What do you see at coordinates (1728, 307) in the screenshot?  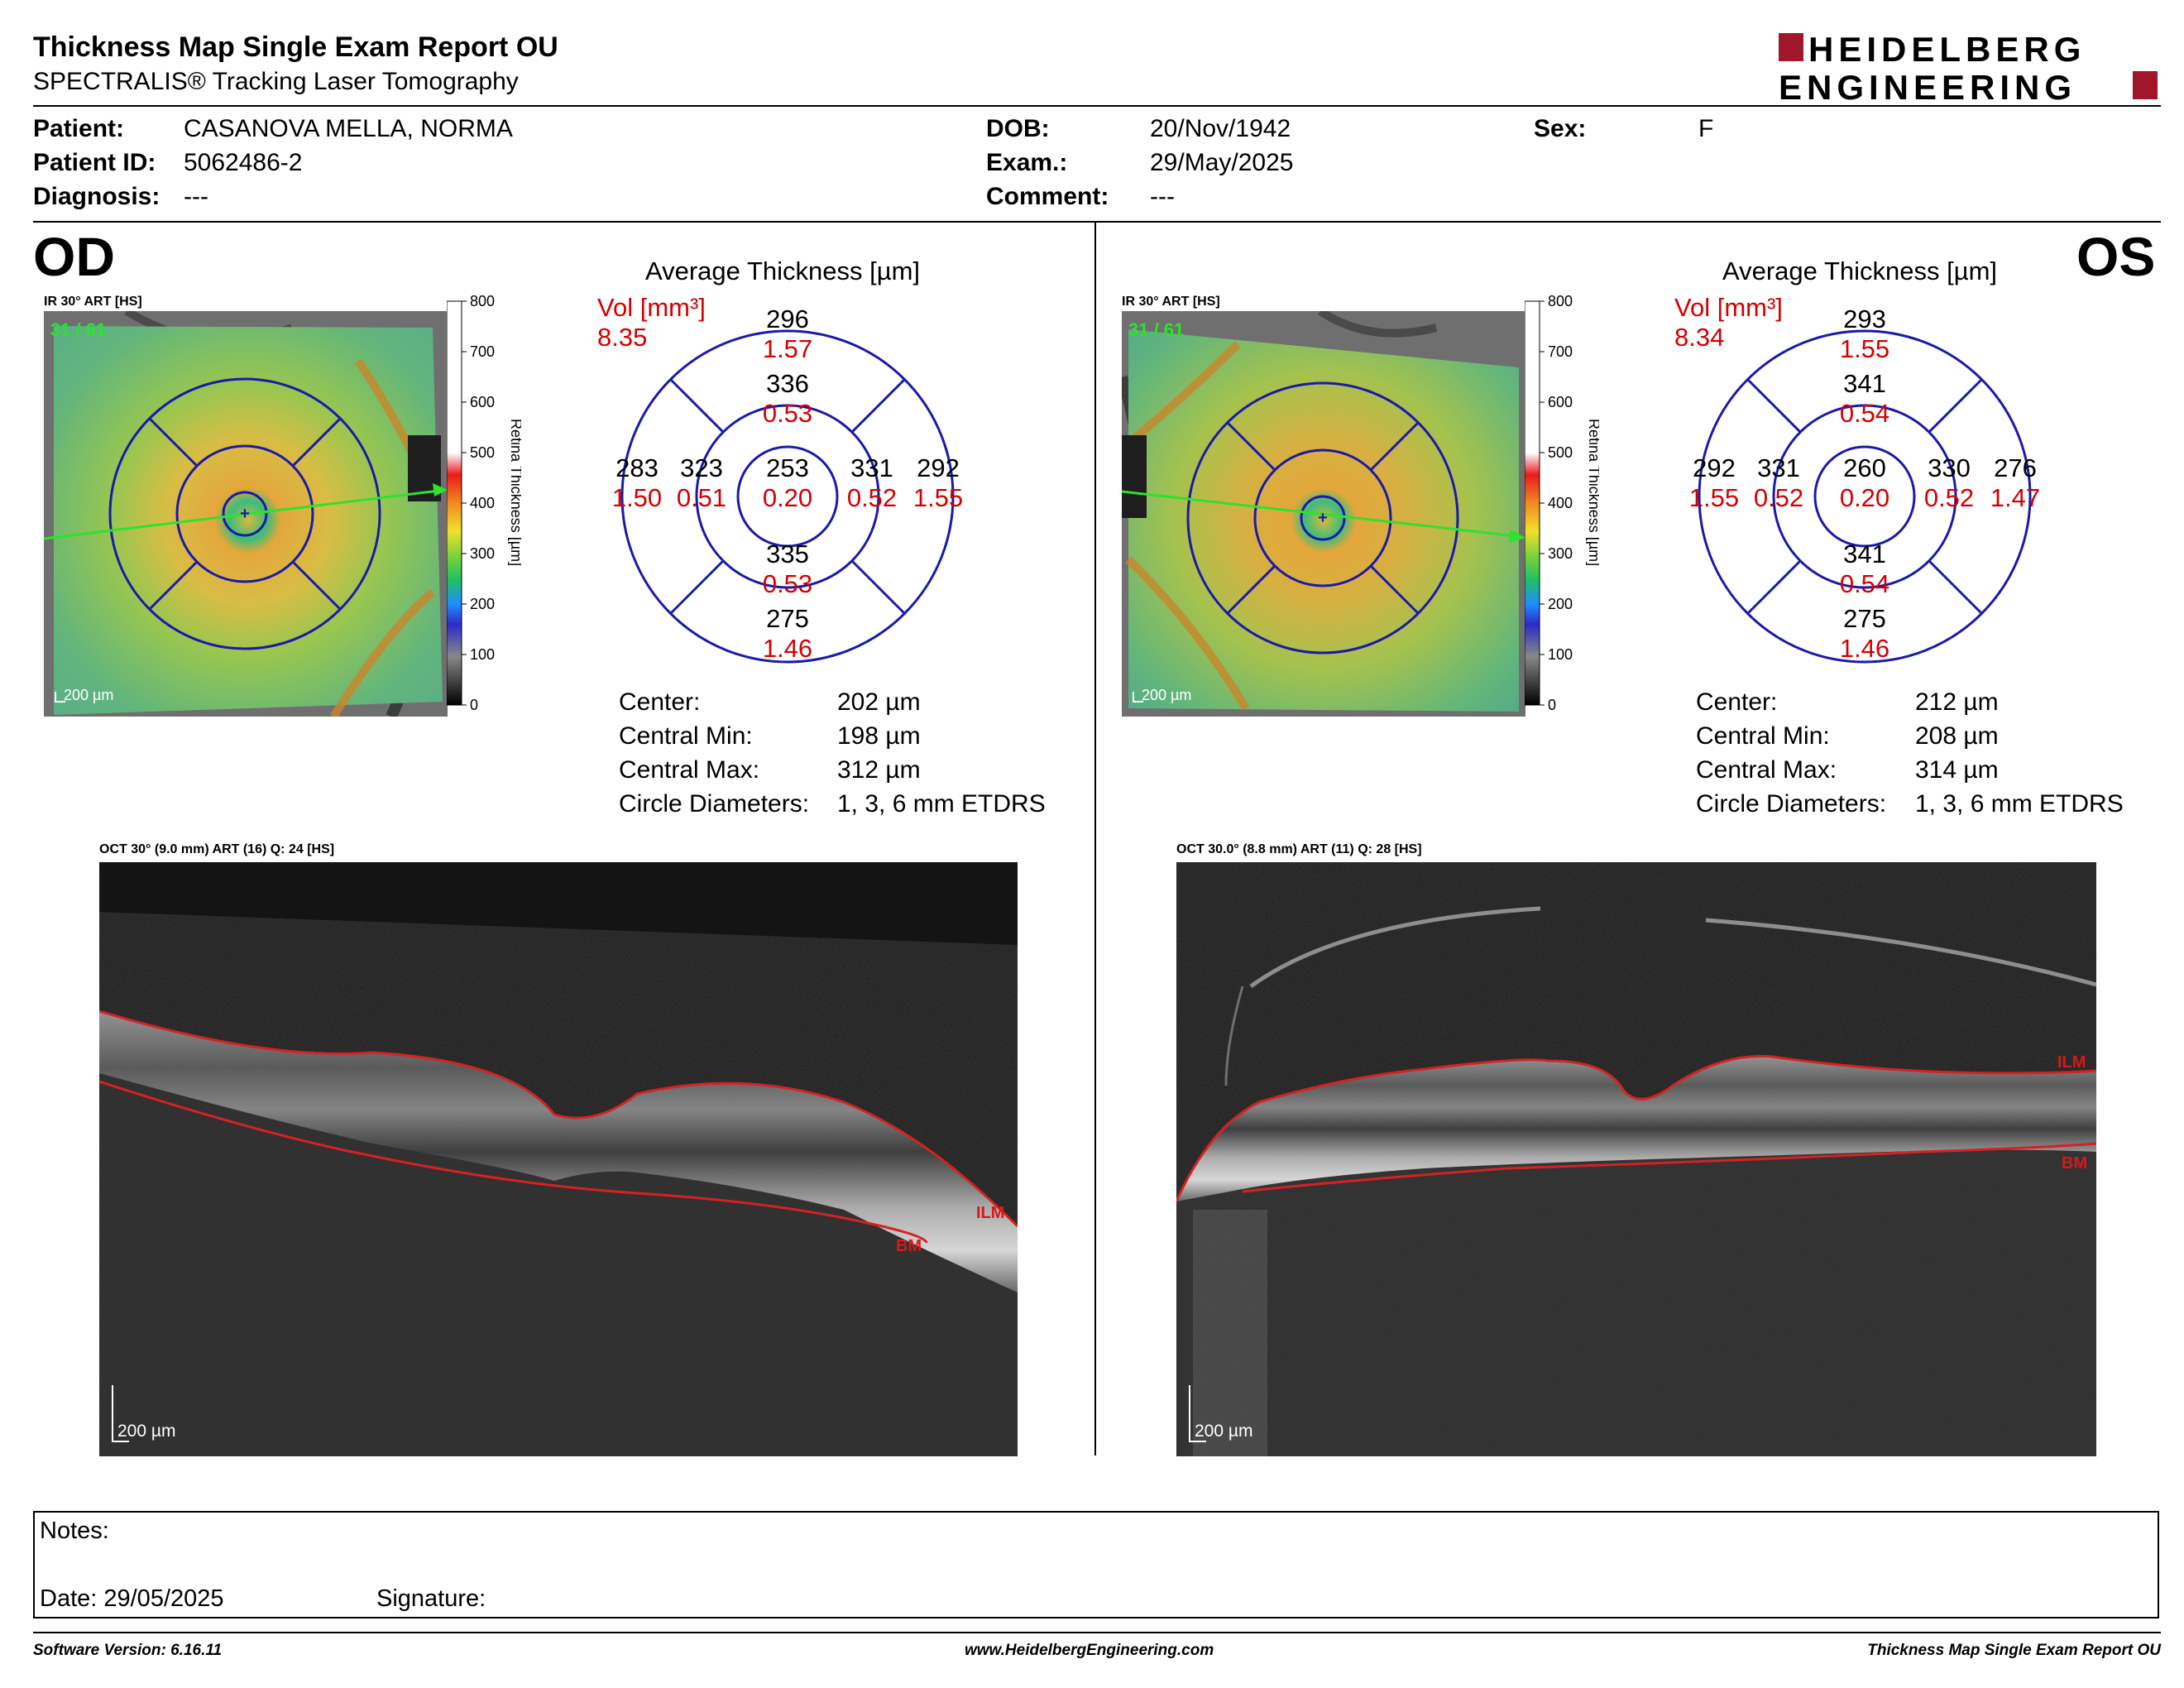 I see `os-vol-label: Vol [mm³]` at bounding box center [1728, 307].